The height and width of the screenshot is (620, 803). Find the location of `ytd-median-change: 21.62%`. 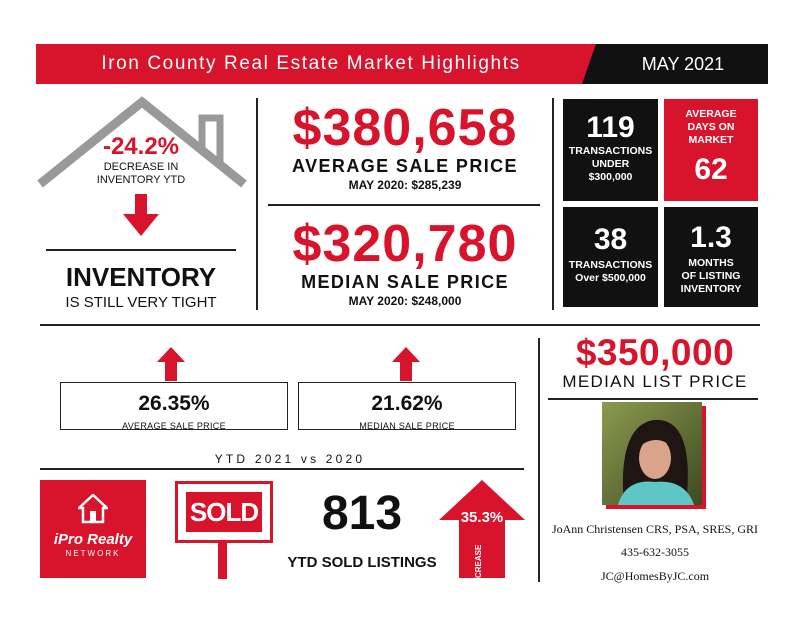

ytd-median-change: 21.62% is located at coordinates (407, 403).